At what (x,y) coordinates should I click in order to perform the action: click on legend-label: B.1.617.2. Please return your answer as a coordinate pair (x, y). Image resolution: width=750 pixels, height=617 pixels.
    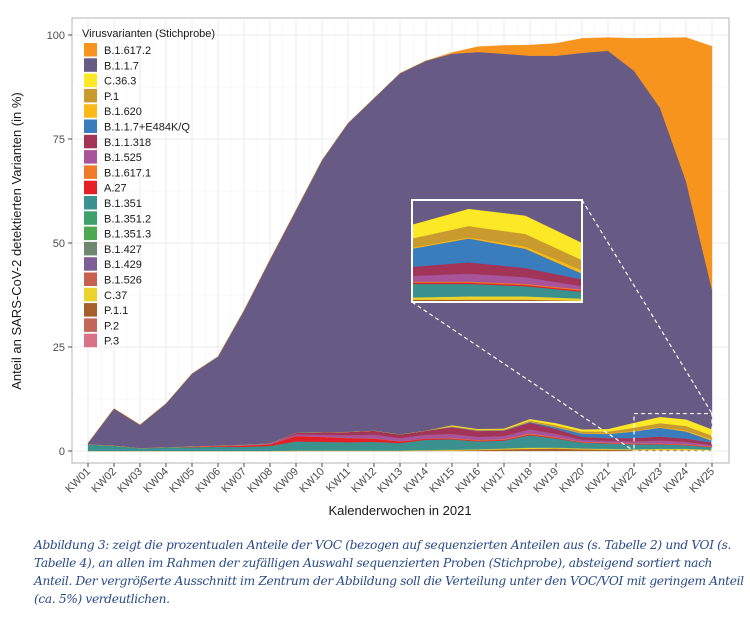
    Looking at the image, I should click on (127, 51).